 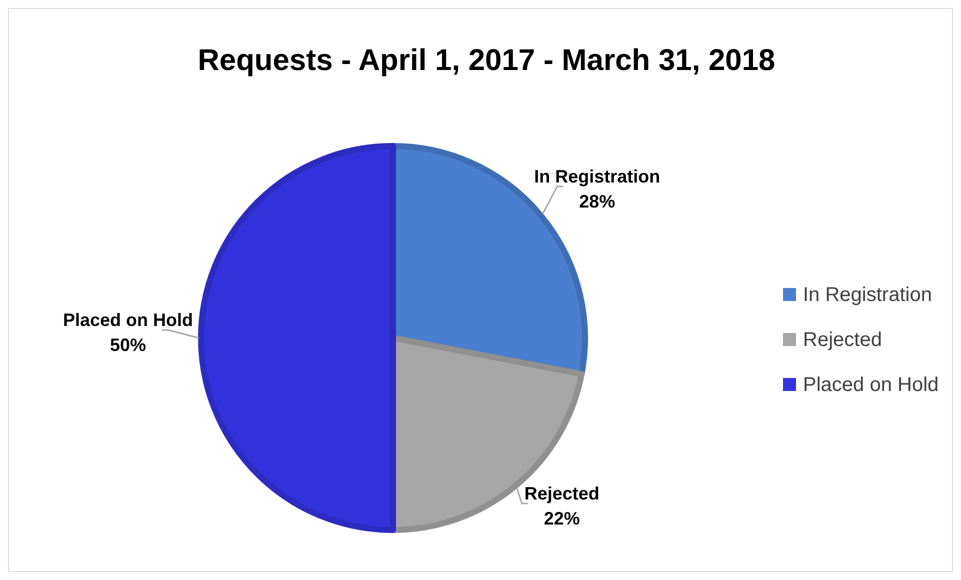 I want to click on data-label: 50%, so click(x=128, y=345).